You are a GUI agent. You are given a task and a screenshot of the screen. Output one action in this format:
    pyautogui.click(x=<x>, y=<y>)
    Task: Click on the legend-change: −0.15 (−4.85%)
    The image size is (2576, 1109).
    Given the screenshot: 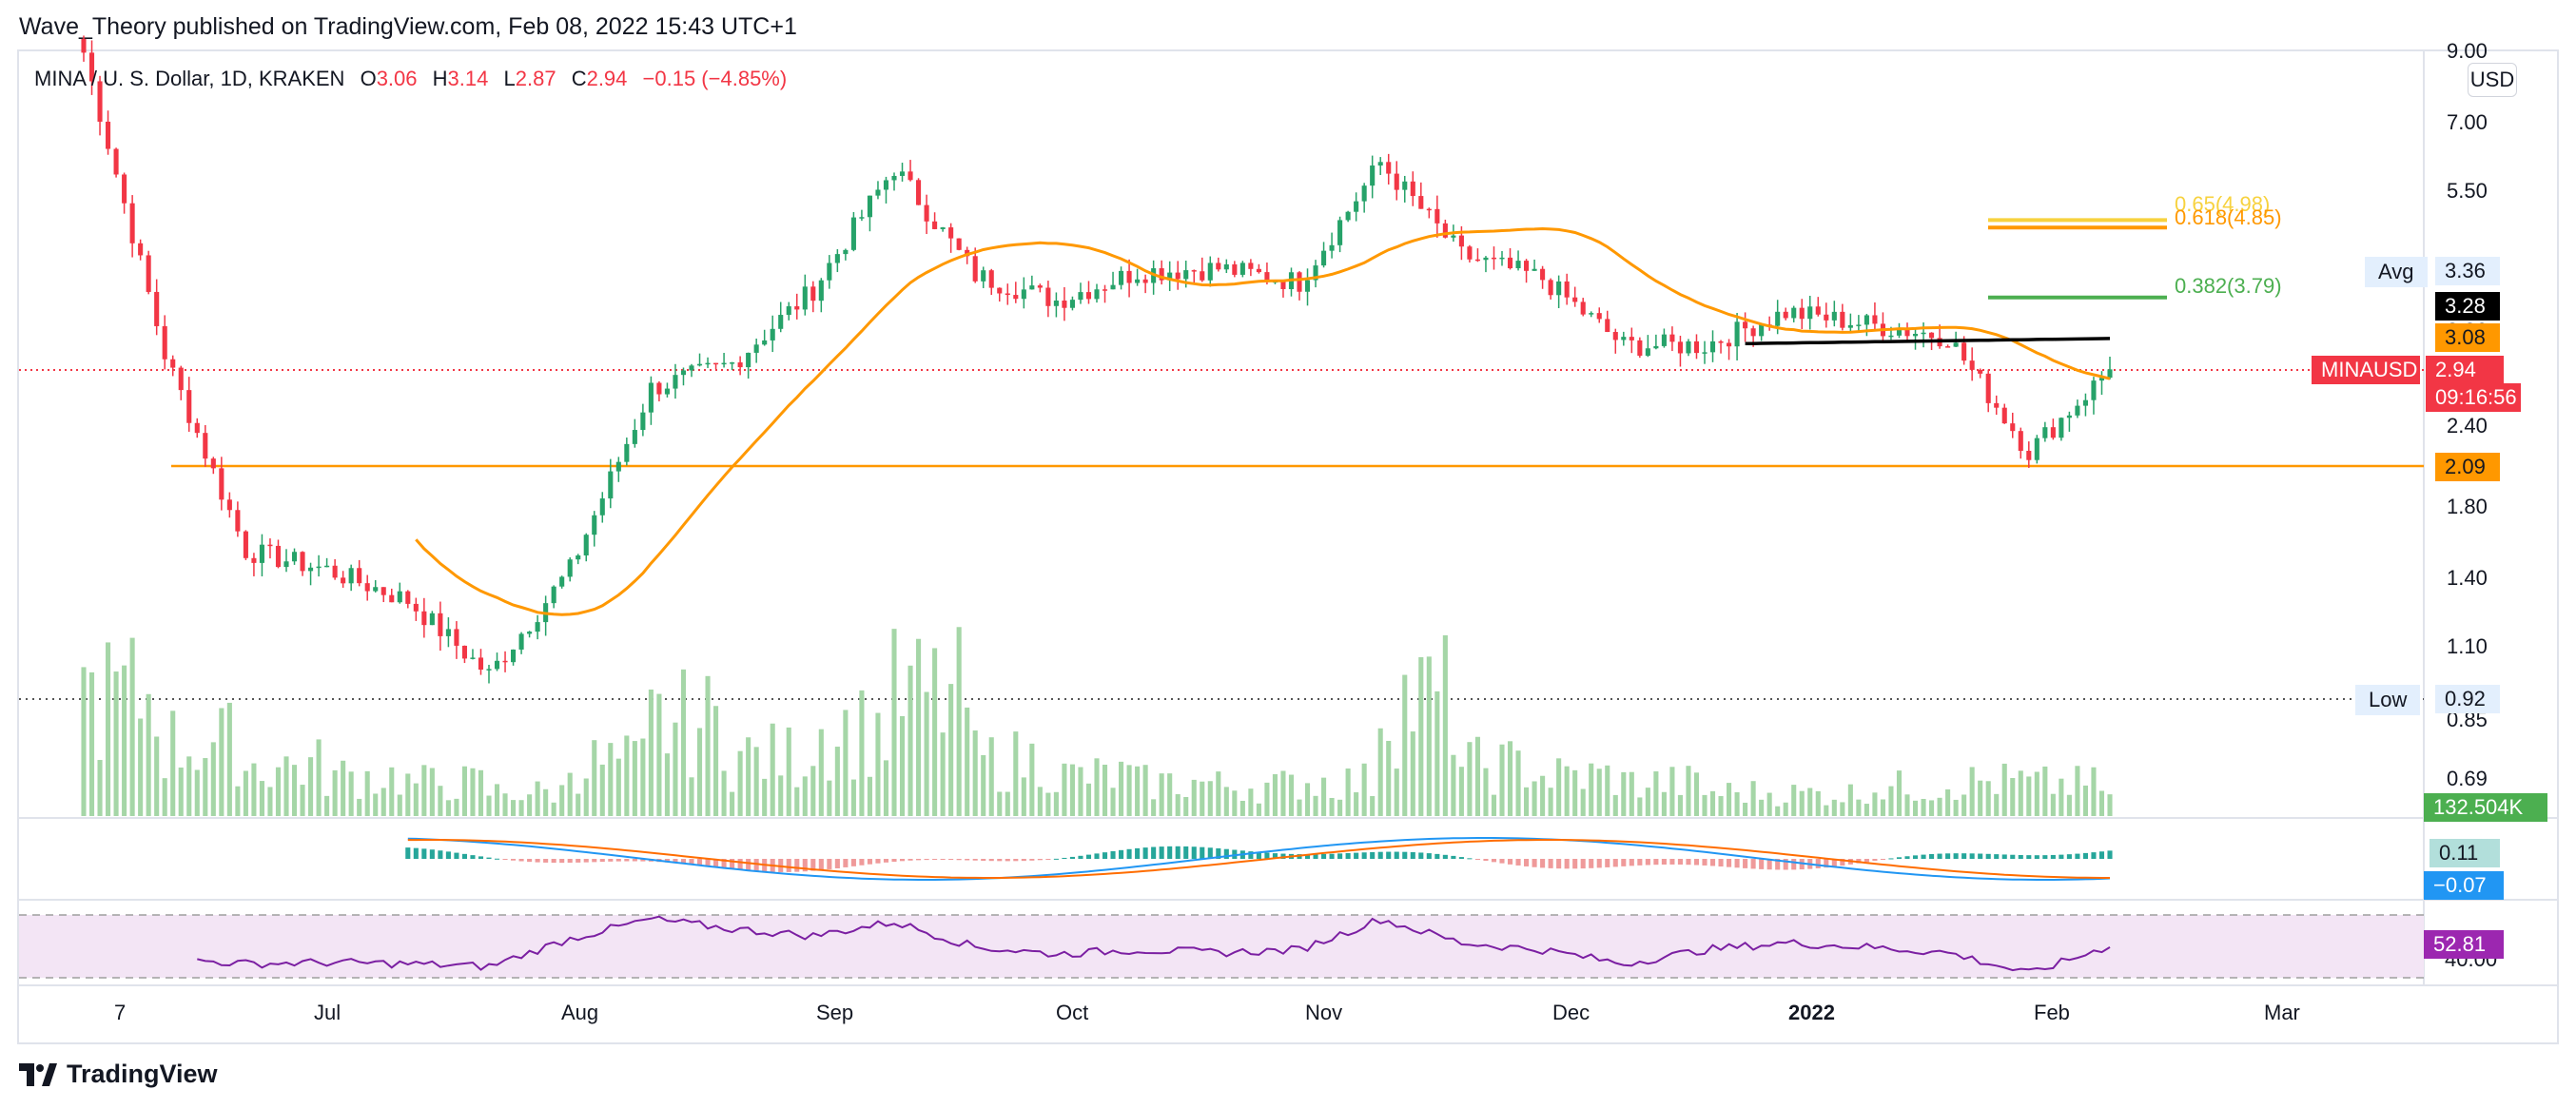 What is the action you would take?
    pyautogui.click(x=715, y=78)
    